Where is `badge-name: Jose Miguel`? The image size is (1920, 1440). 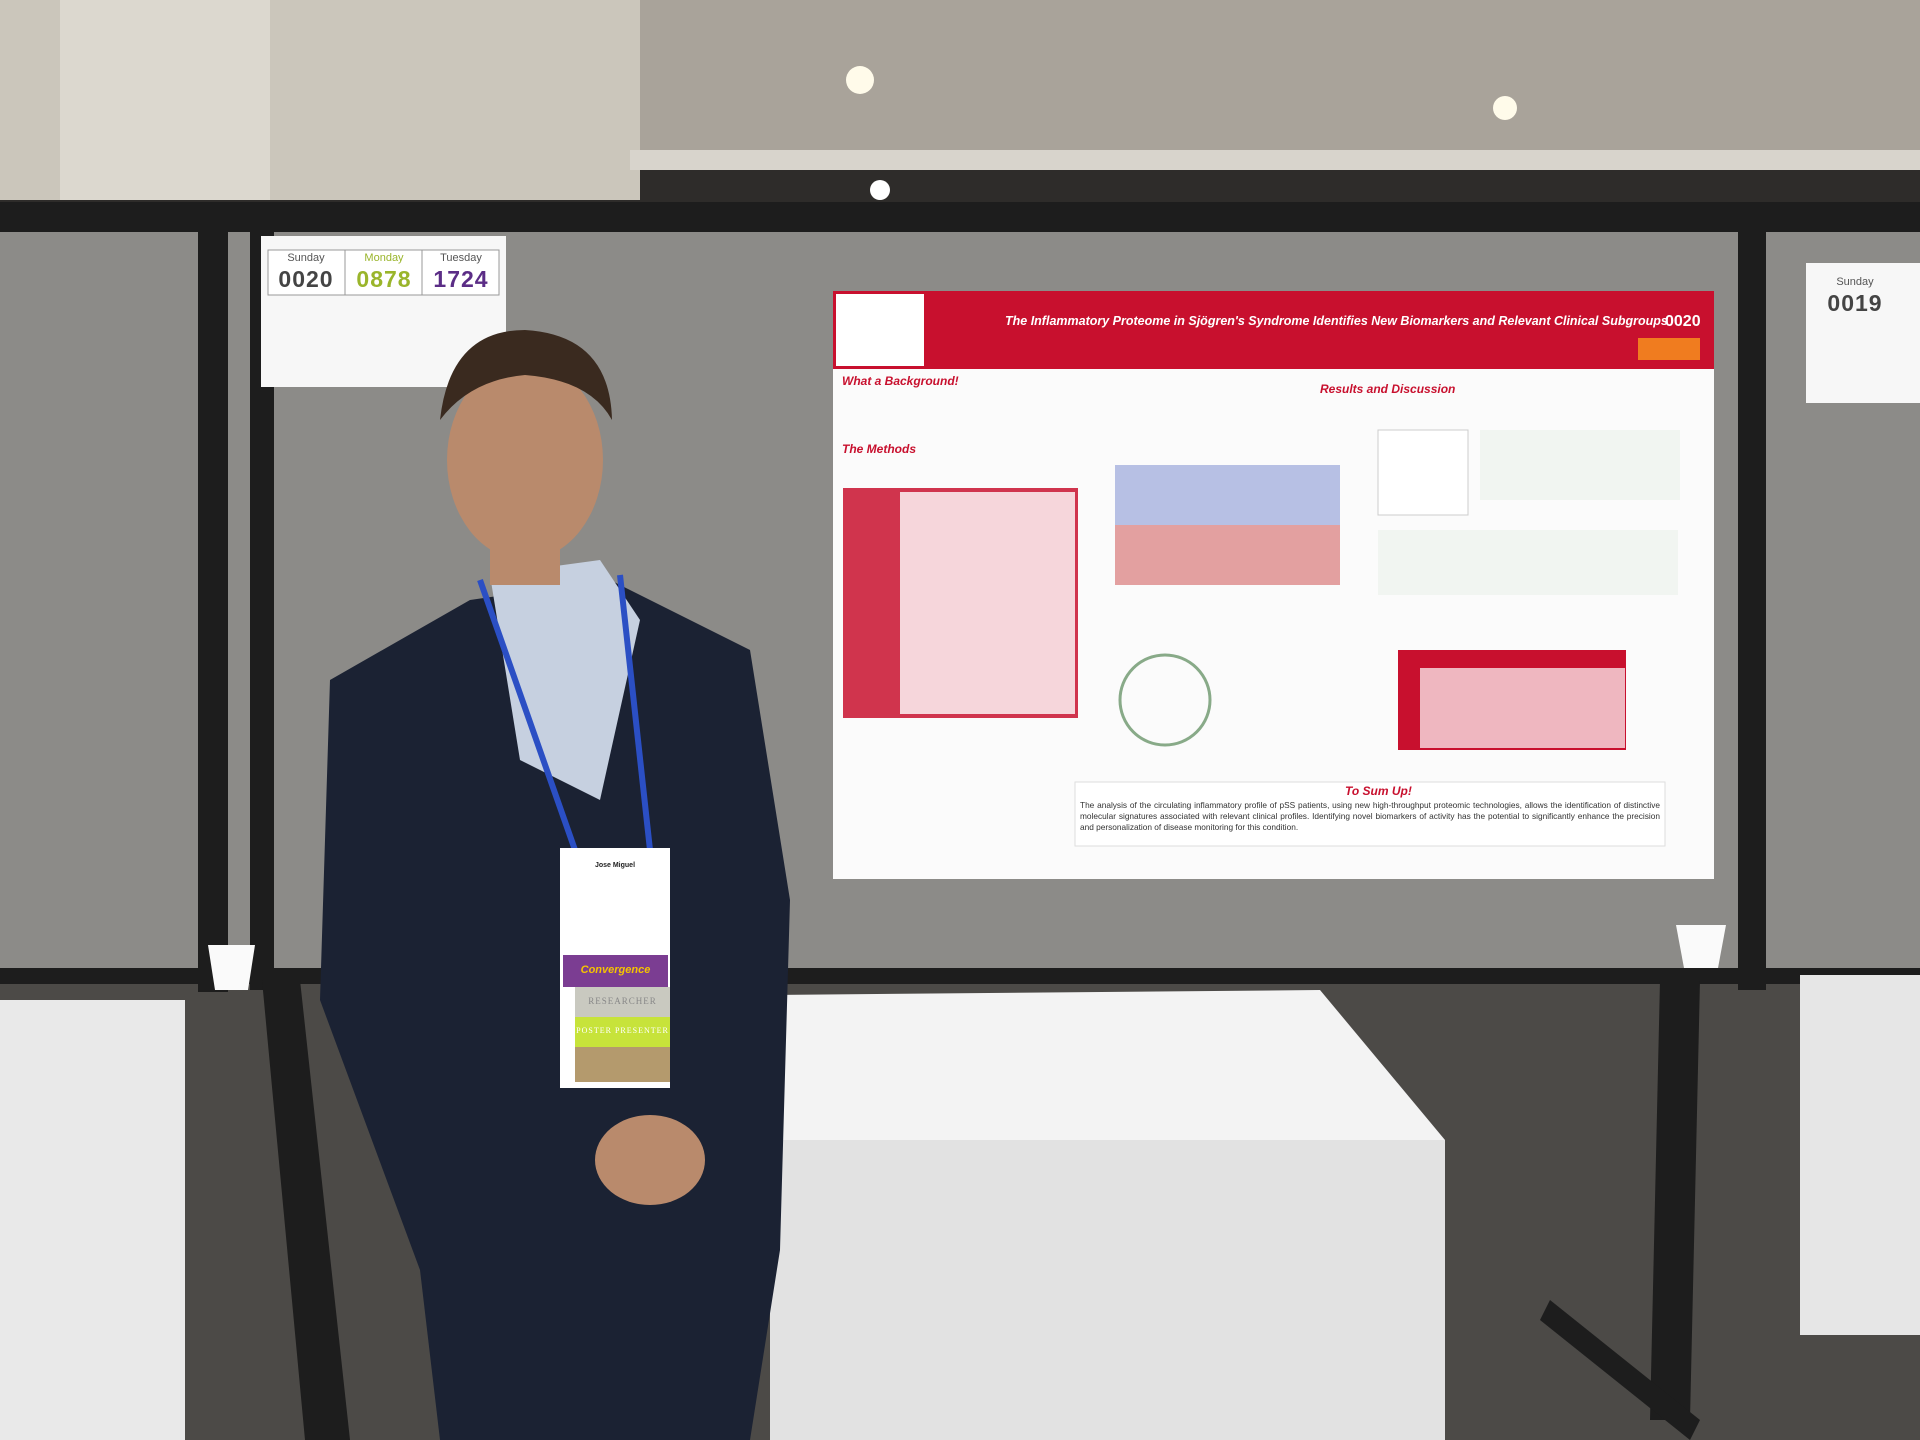
badge-name: Jose Miguel is located at coordinates (615, 865).